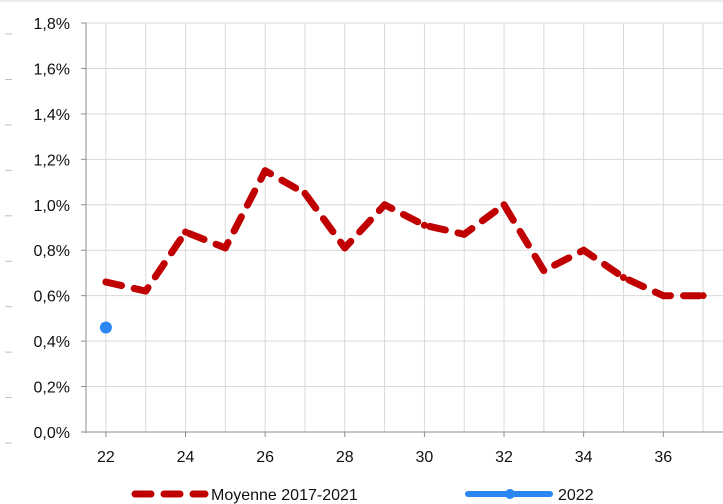 This screenshot has height=504, width=723. Describe the element at coordinates (265, 457) in the screenshot. I see `x-tick-label: 26` at that location.